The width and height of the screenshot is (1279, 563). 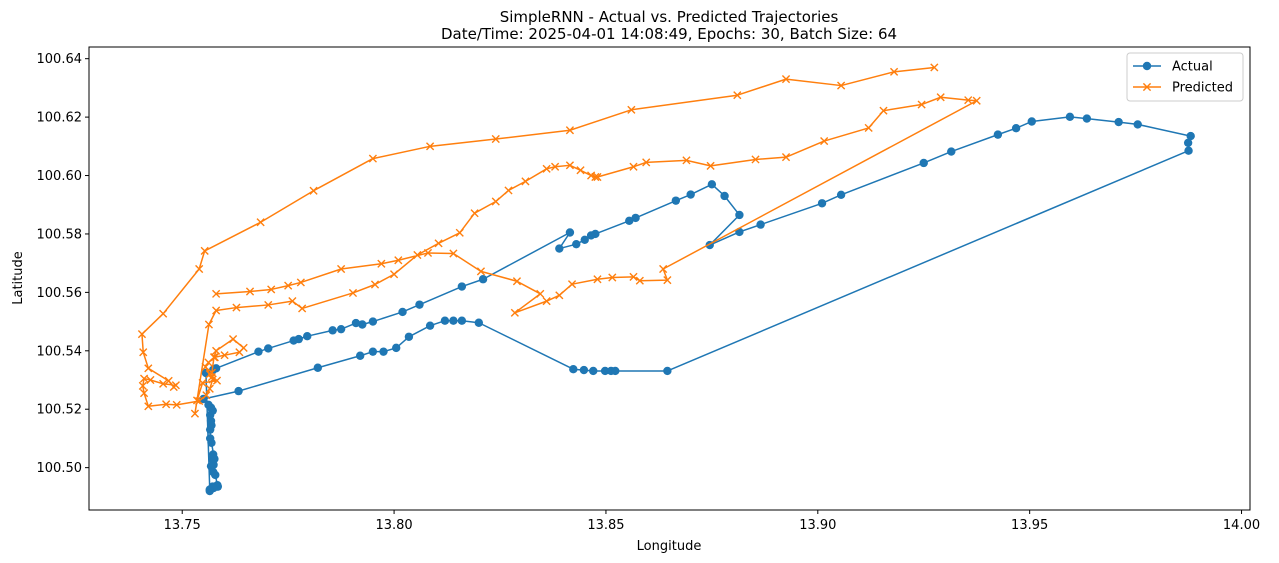 What do you see at coordinates (712, 521) in the screenshot?
I see `x-axis-ticks: 13.75 13.80 13.85 13.90 13.95 14.00` at bounding box center [712, 521].